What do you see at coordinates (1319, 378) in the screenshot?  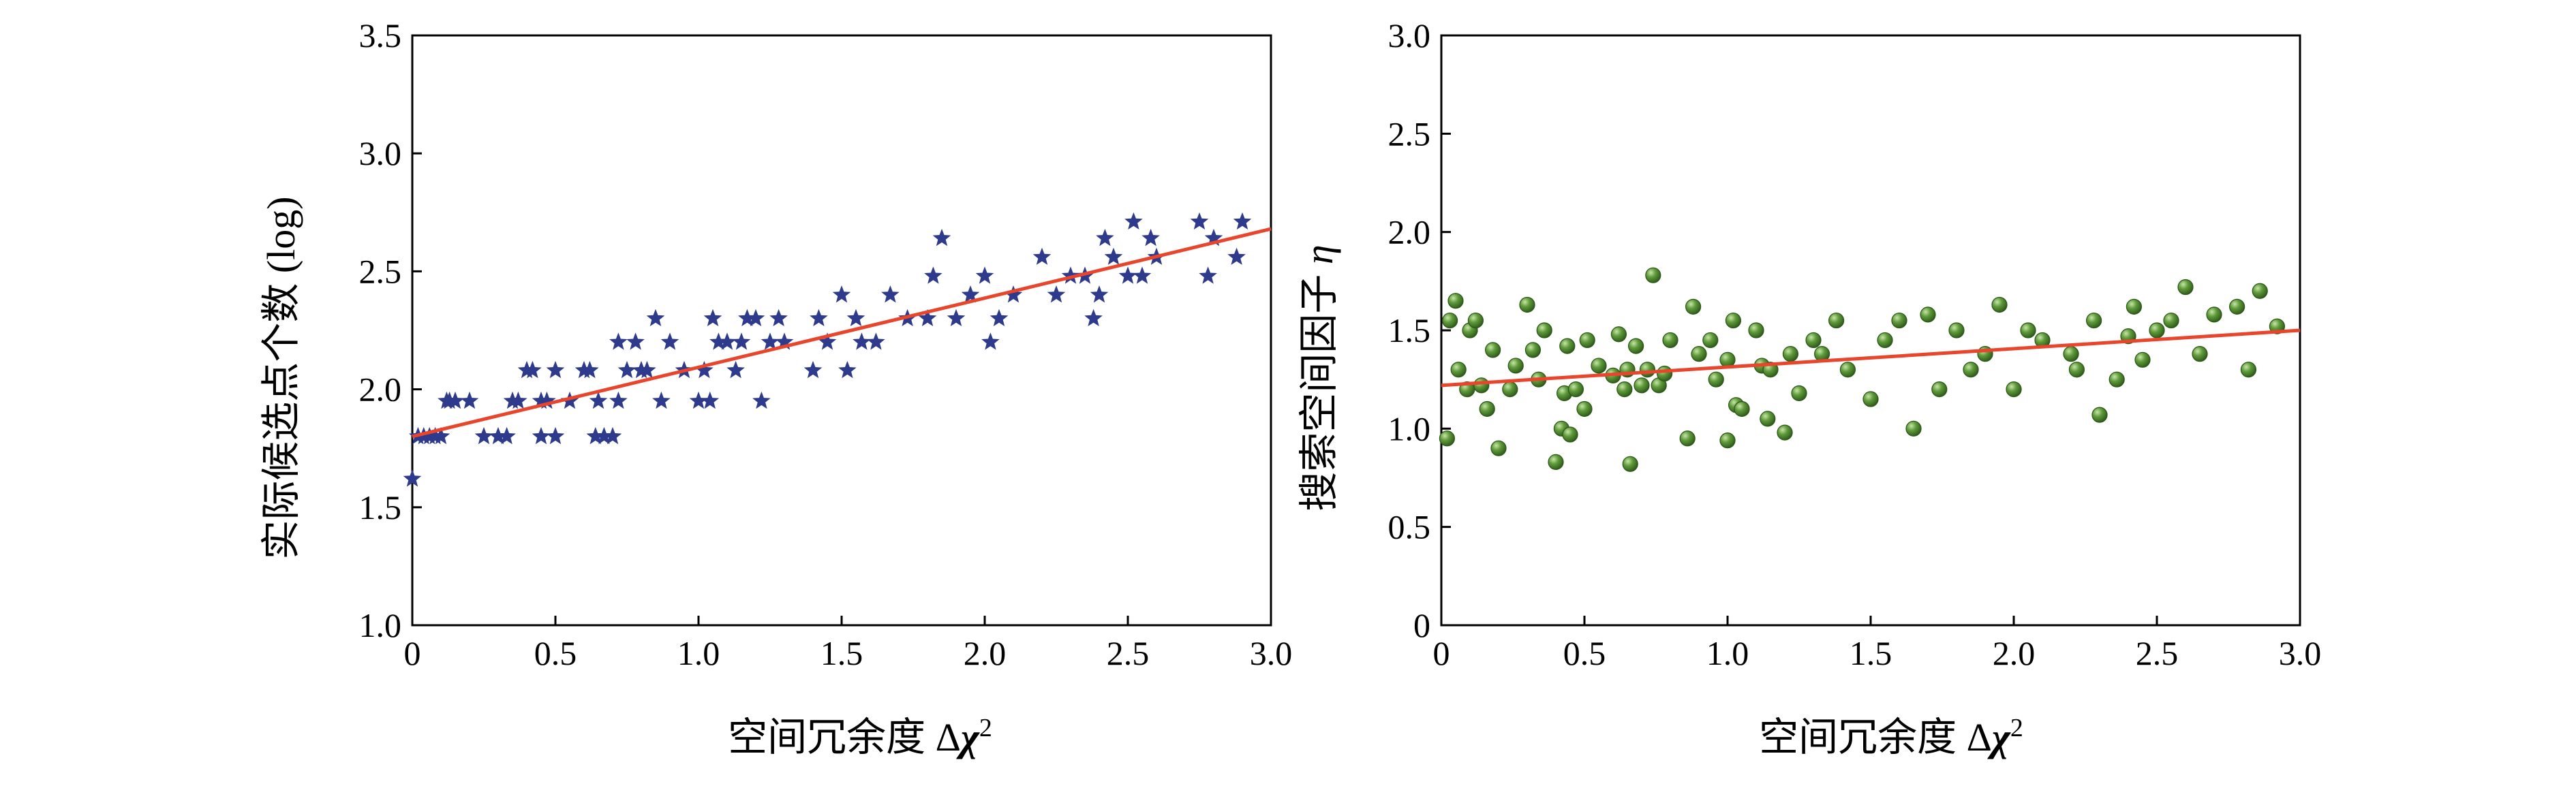 I see `y-axis-title: 搜索空间因子 η` at bounding box center [1319, 378].